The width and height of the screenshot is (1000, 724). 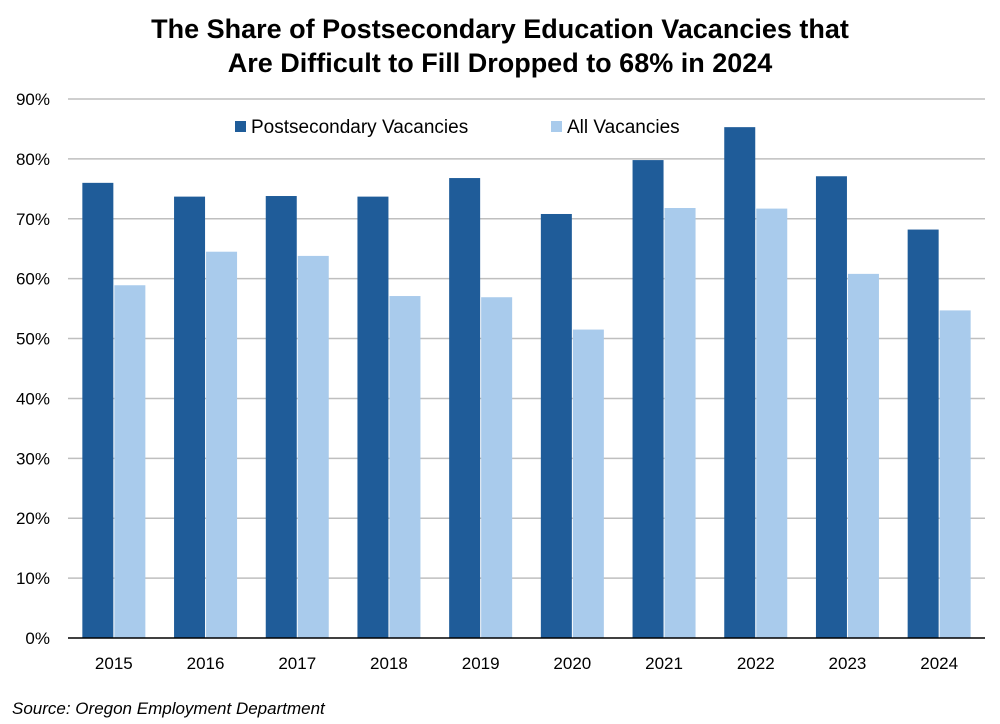 What do you see at coordinates (33, 99) in the screenshot?
I see `y-tick-label: 90%` at bounding box center [33, 99].